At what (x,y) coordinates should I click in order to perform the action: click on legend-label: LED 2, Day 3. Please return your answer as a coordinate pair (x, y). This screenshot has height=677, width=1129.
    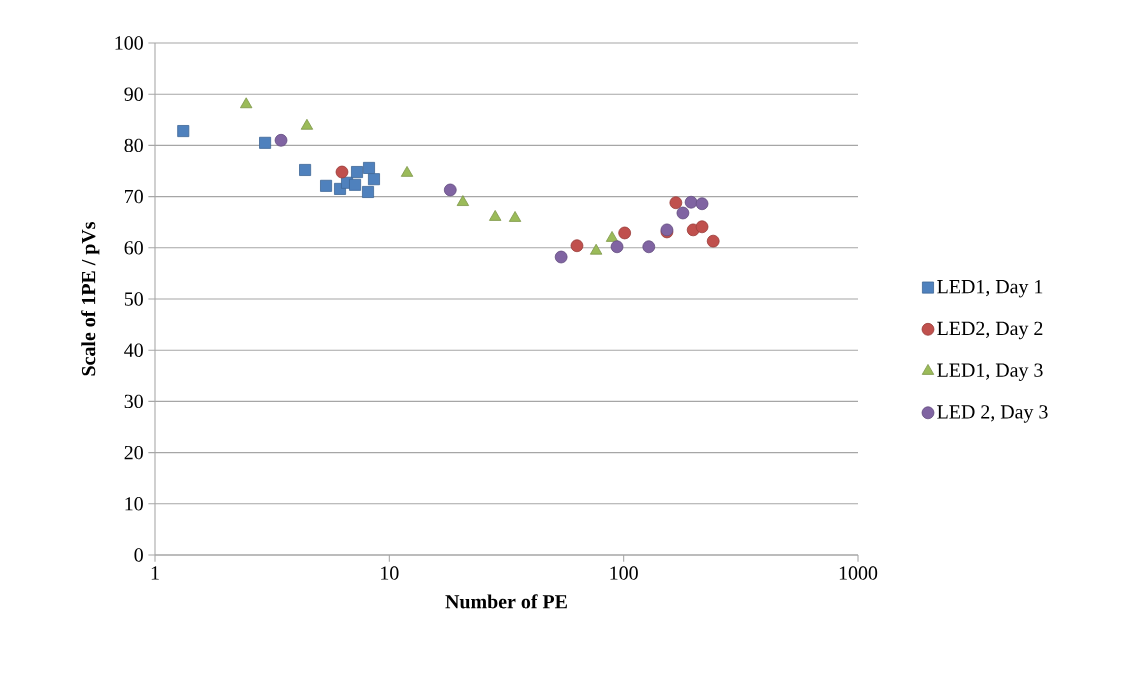
    Looking at the image, I should click on (992, 414).